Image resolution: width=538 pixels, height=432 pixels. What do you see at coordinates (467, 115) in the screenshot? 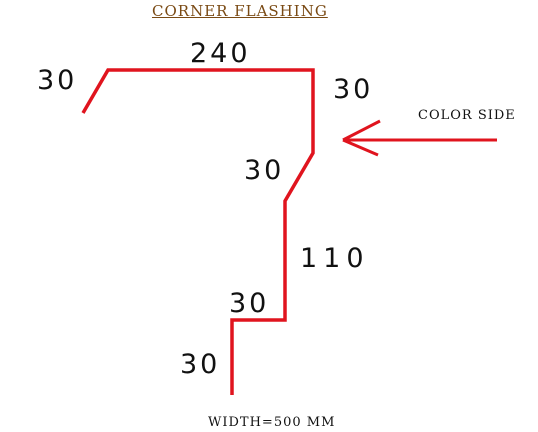
I see `color-side-label: COLOR SIDE` at bounding box center [467, 115].